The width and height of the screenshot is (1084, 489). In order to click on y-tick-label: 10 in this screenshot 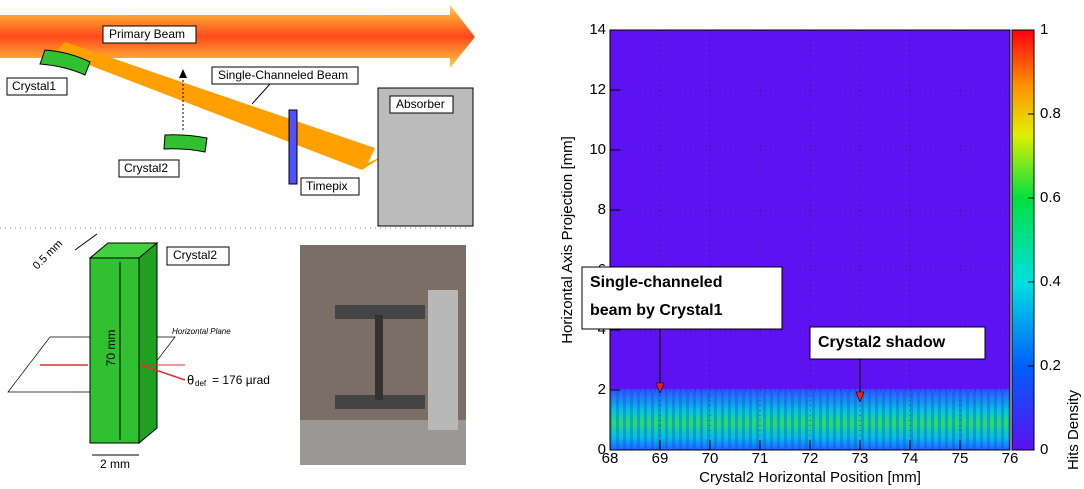, I will do `click(597, 149)`.